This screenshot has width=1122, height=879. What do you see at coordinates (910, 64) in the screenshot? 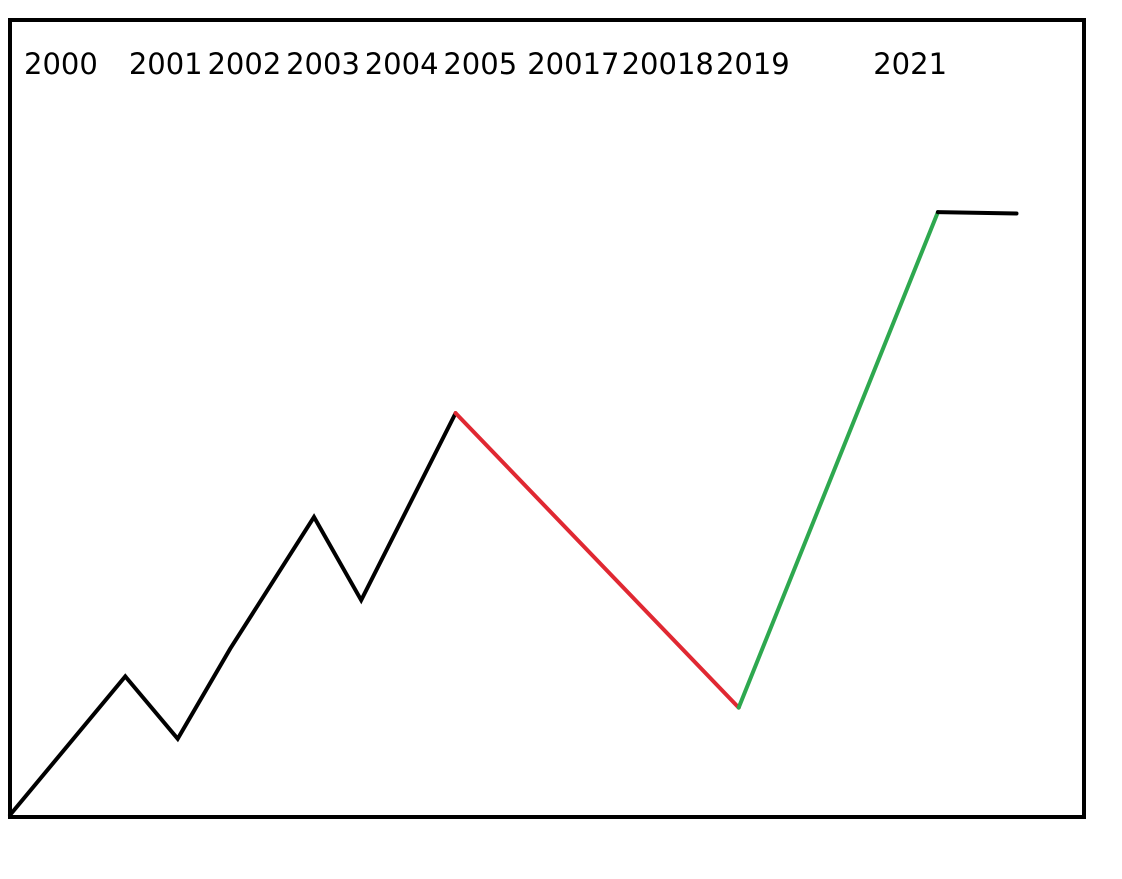
I see `year-label: 2021` at bounding box center [910, 64].